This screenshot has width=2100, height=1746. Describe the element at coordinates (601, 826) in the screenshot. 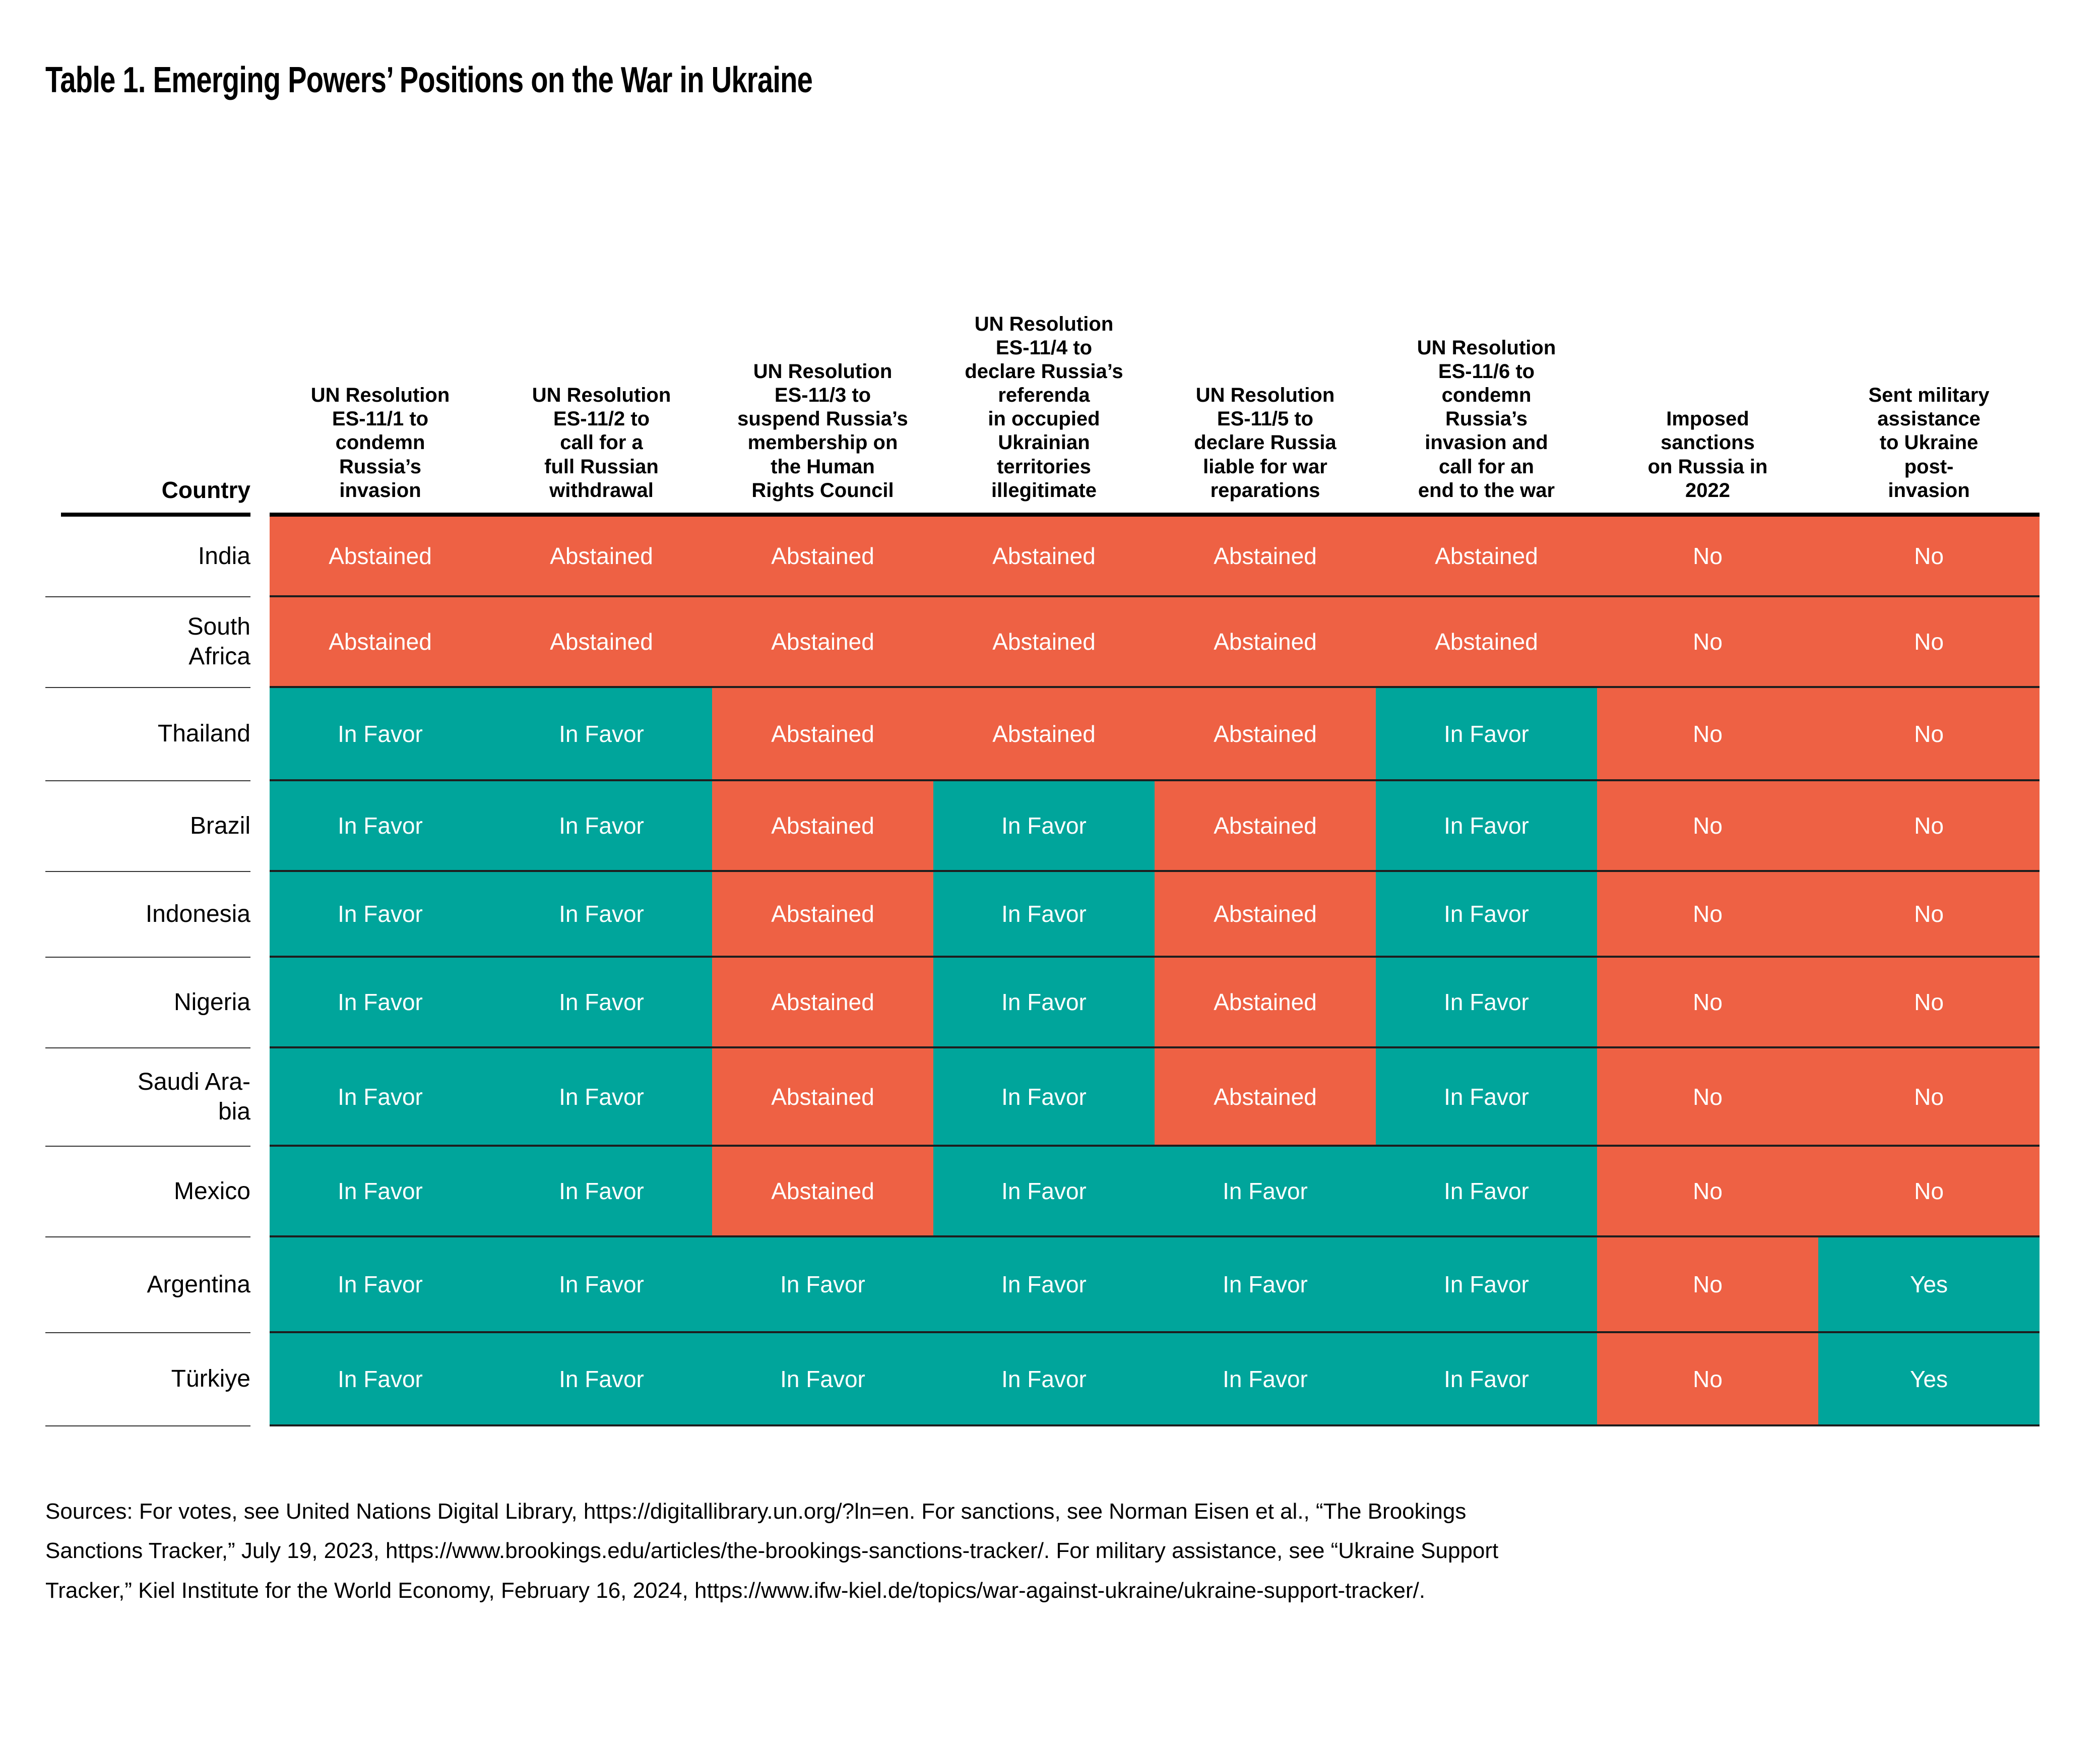

I see `table-cell-brazil-col2: In Favor` at that location.